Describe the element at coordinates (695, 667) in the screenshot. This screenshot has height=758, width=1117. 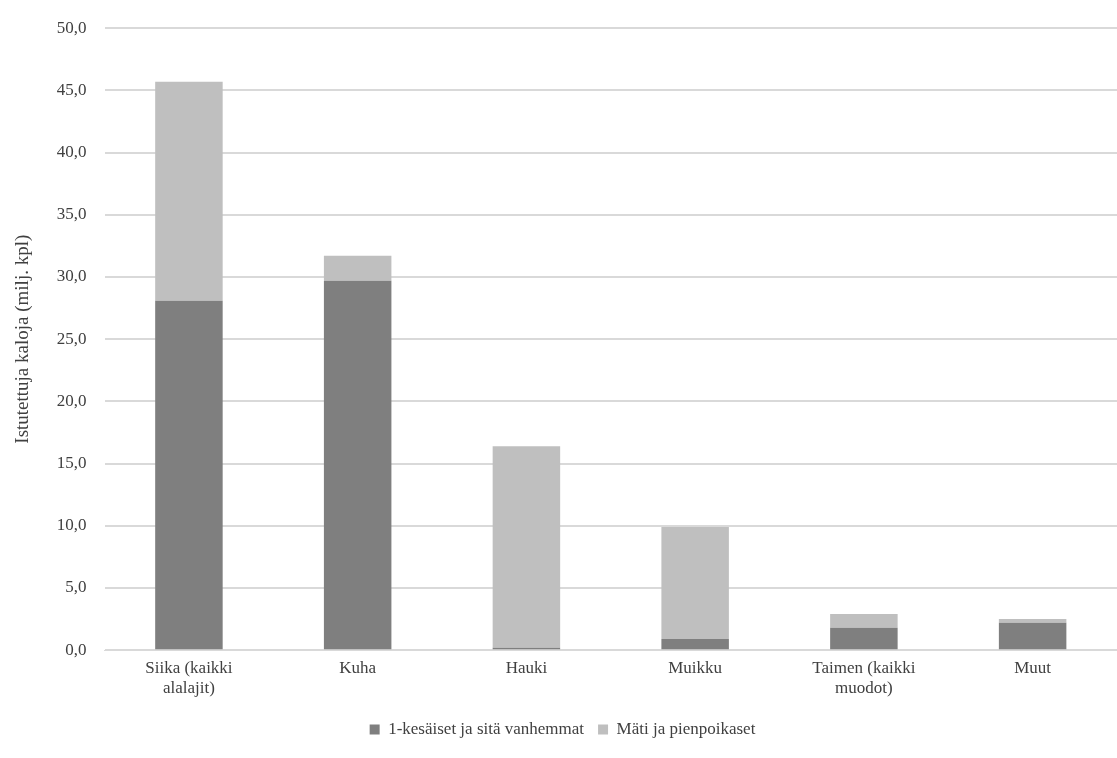
I see `x-tick-label: Muikku` at that location.